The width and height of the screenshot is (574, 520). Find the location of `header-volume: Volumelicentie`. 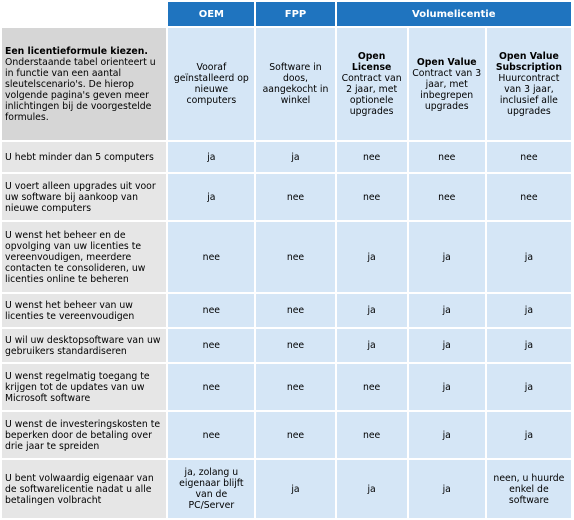

header-volume: Volumelicentie is located at coordinates (453, 14).